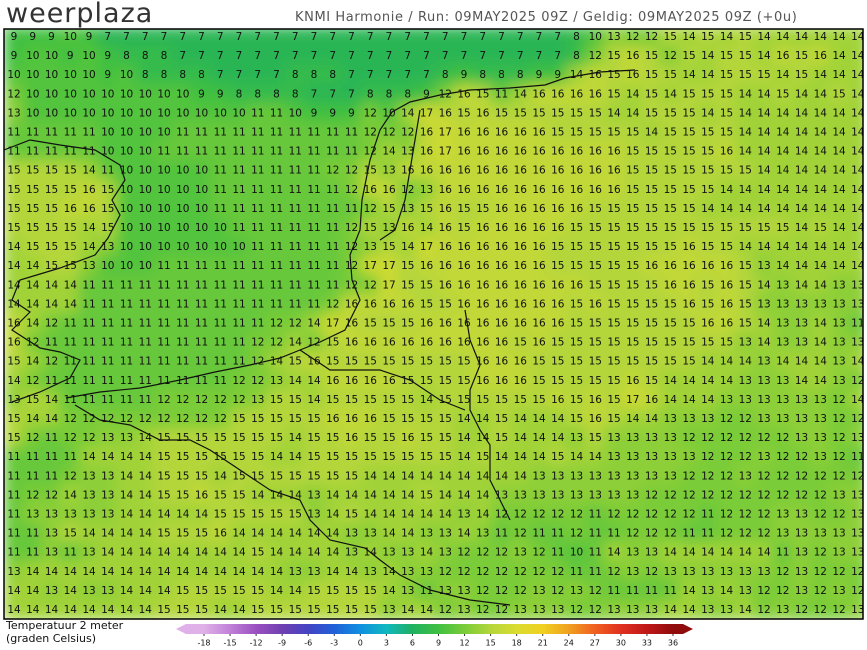  I want to click on colorbar-tick-label: 18, so click(517, 643).